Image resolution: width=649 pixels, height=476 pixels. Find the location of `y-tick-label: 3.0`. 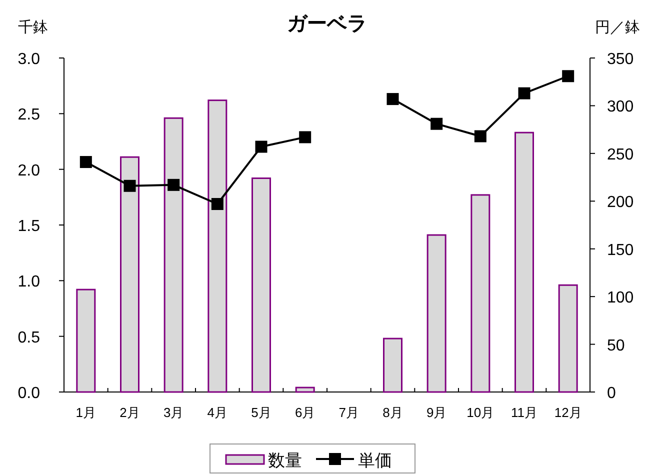

y-tick-label: 3.0 is located at coordinates (29, 59).